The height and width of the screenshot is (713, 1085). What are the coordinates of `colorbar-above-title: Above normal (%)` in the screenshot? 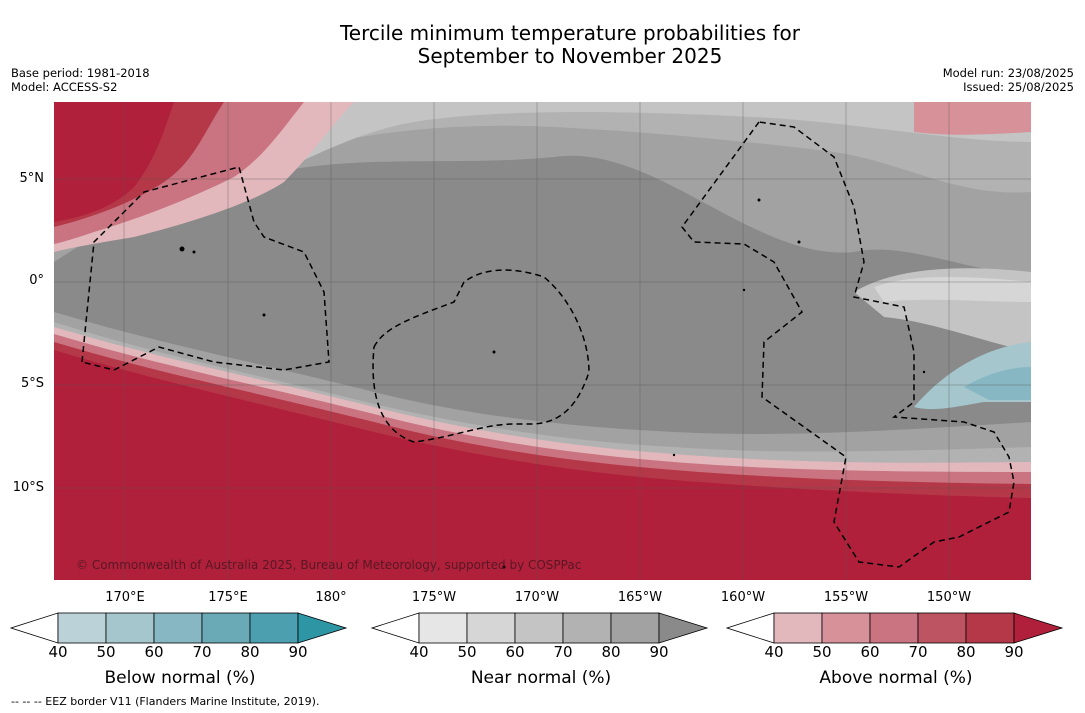 It's located at (896, 678).